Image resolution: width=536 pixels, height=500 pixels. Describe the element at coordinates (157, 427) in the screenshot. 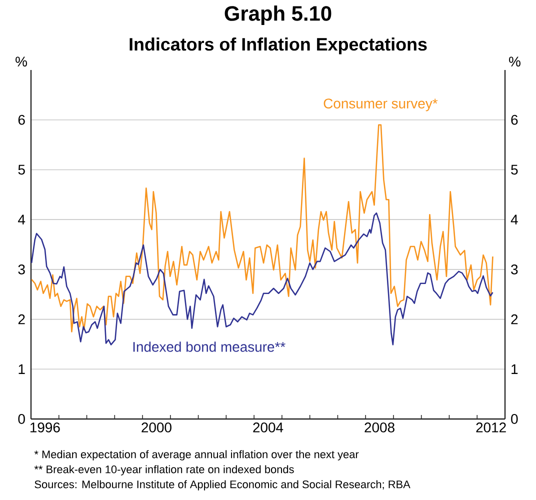

I see `x-tick-label: 2000` at that location.